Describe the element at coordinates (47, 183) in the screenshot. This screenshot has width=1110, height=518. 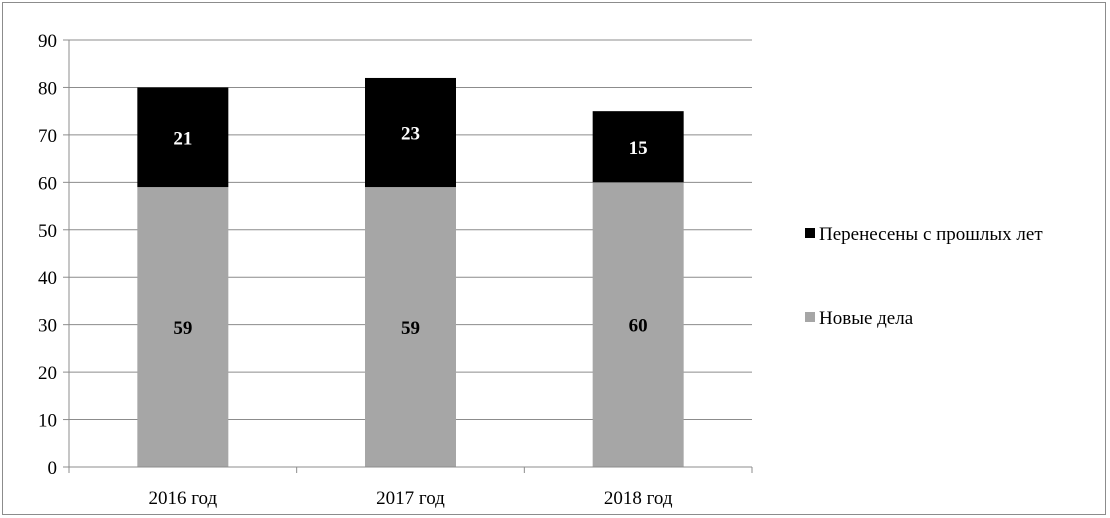
I see `y-tick-label: 60` at that location.